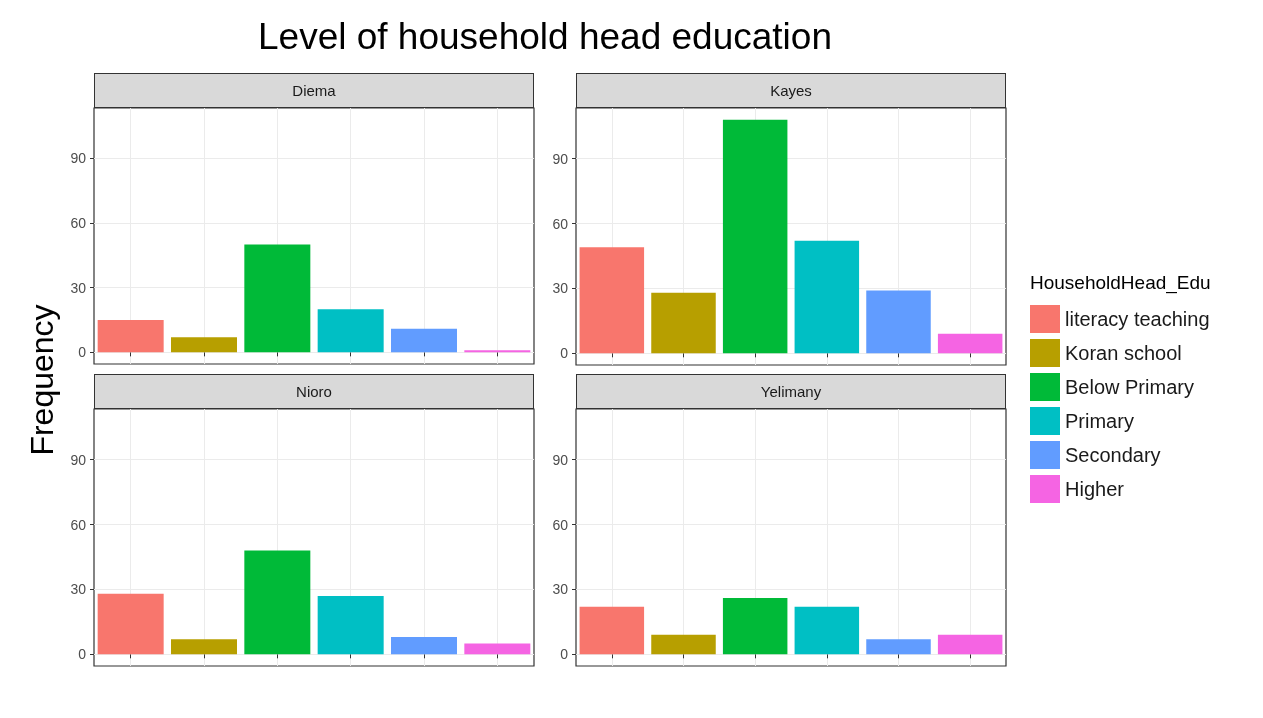 The image size is (1263, 718). What do you see at coordinates (1095, 489) in the screenshot?
I see `legend-label: Higher` at bounding box center [1095, 489].